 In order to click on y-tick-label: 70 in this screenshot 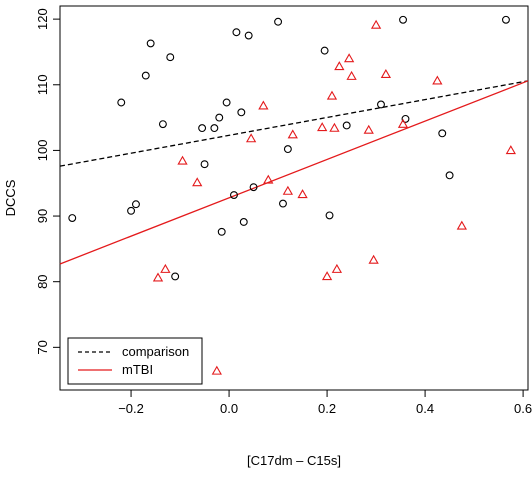, I will do `click(42, 347)`.